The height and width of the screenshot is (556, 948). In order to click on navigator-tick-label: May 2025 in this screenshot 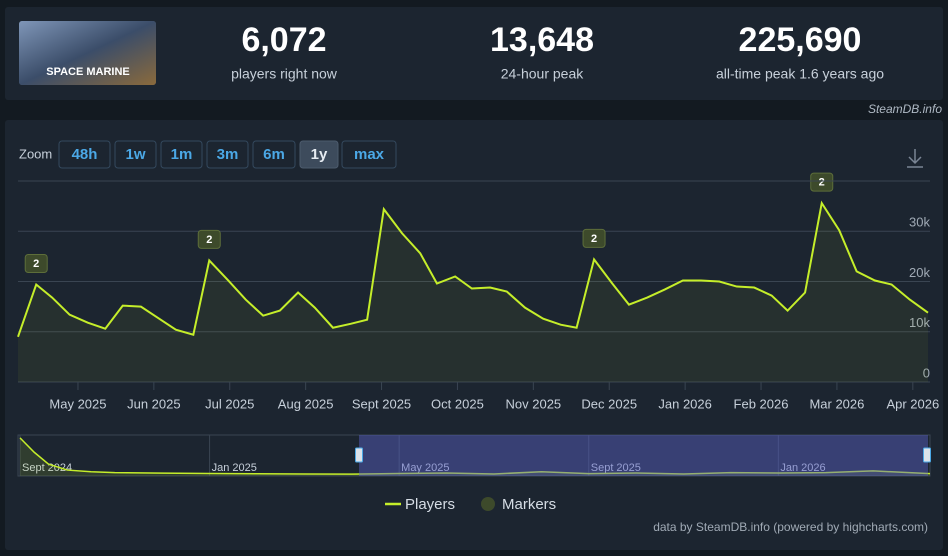, I will do `click(425, 468)`.